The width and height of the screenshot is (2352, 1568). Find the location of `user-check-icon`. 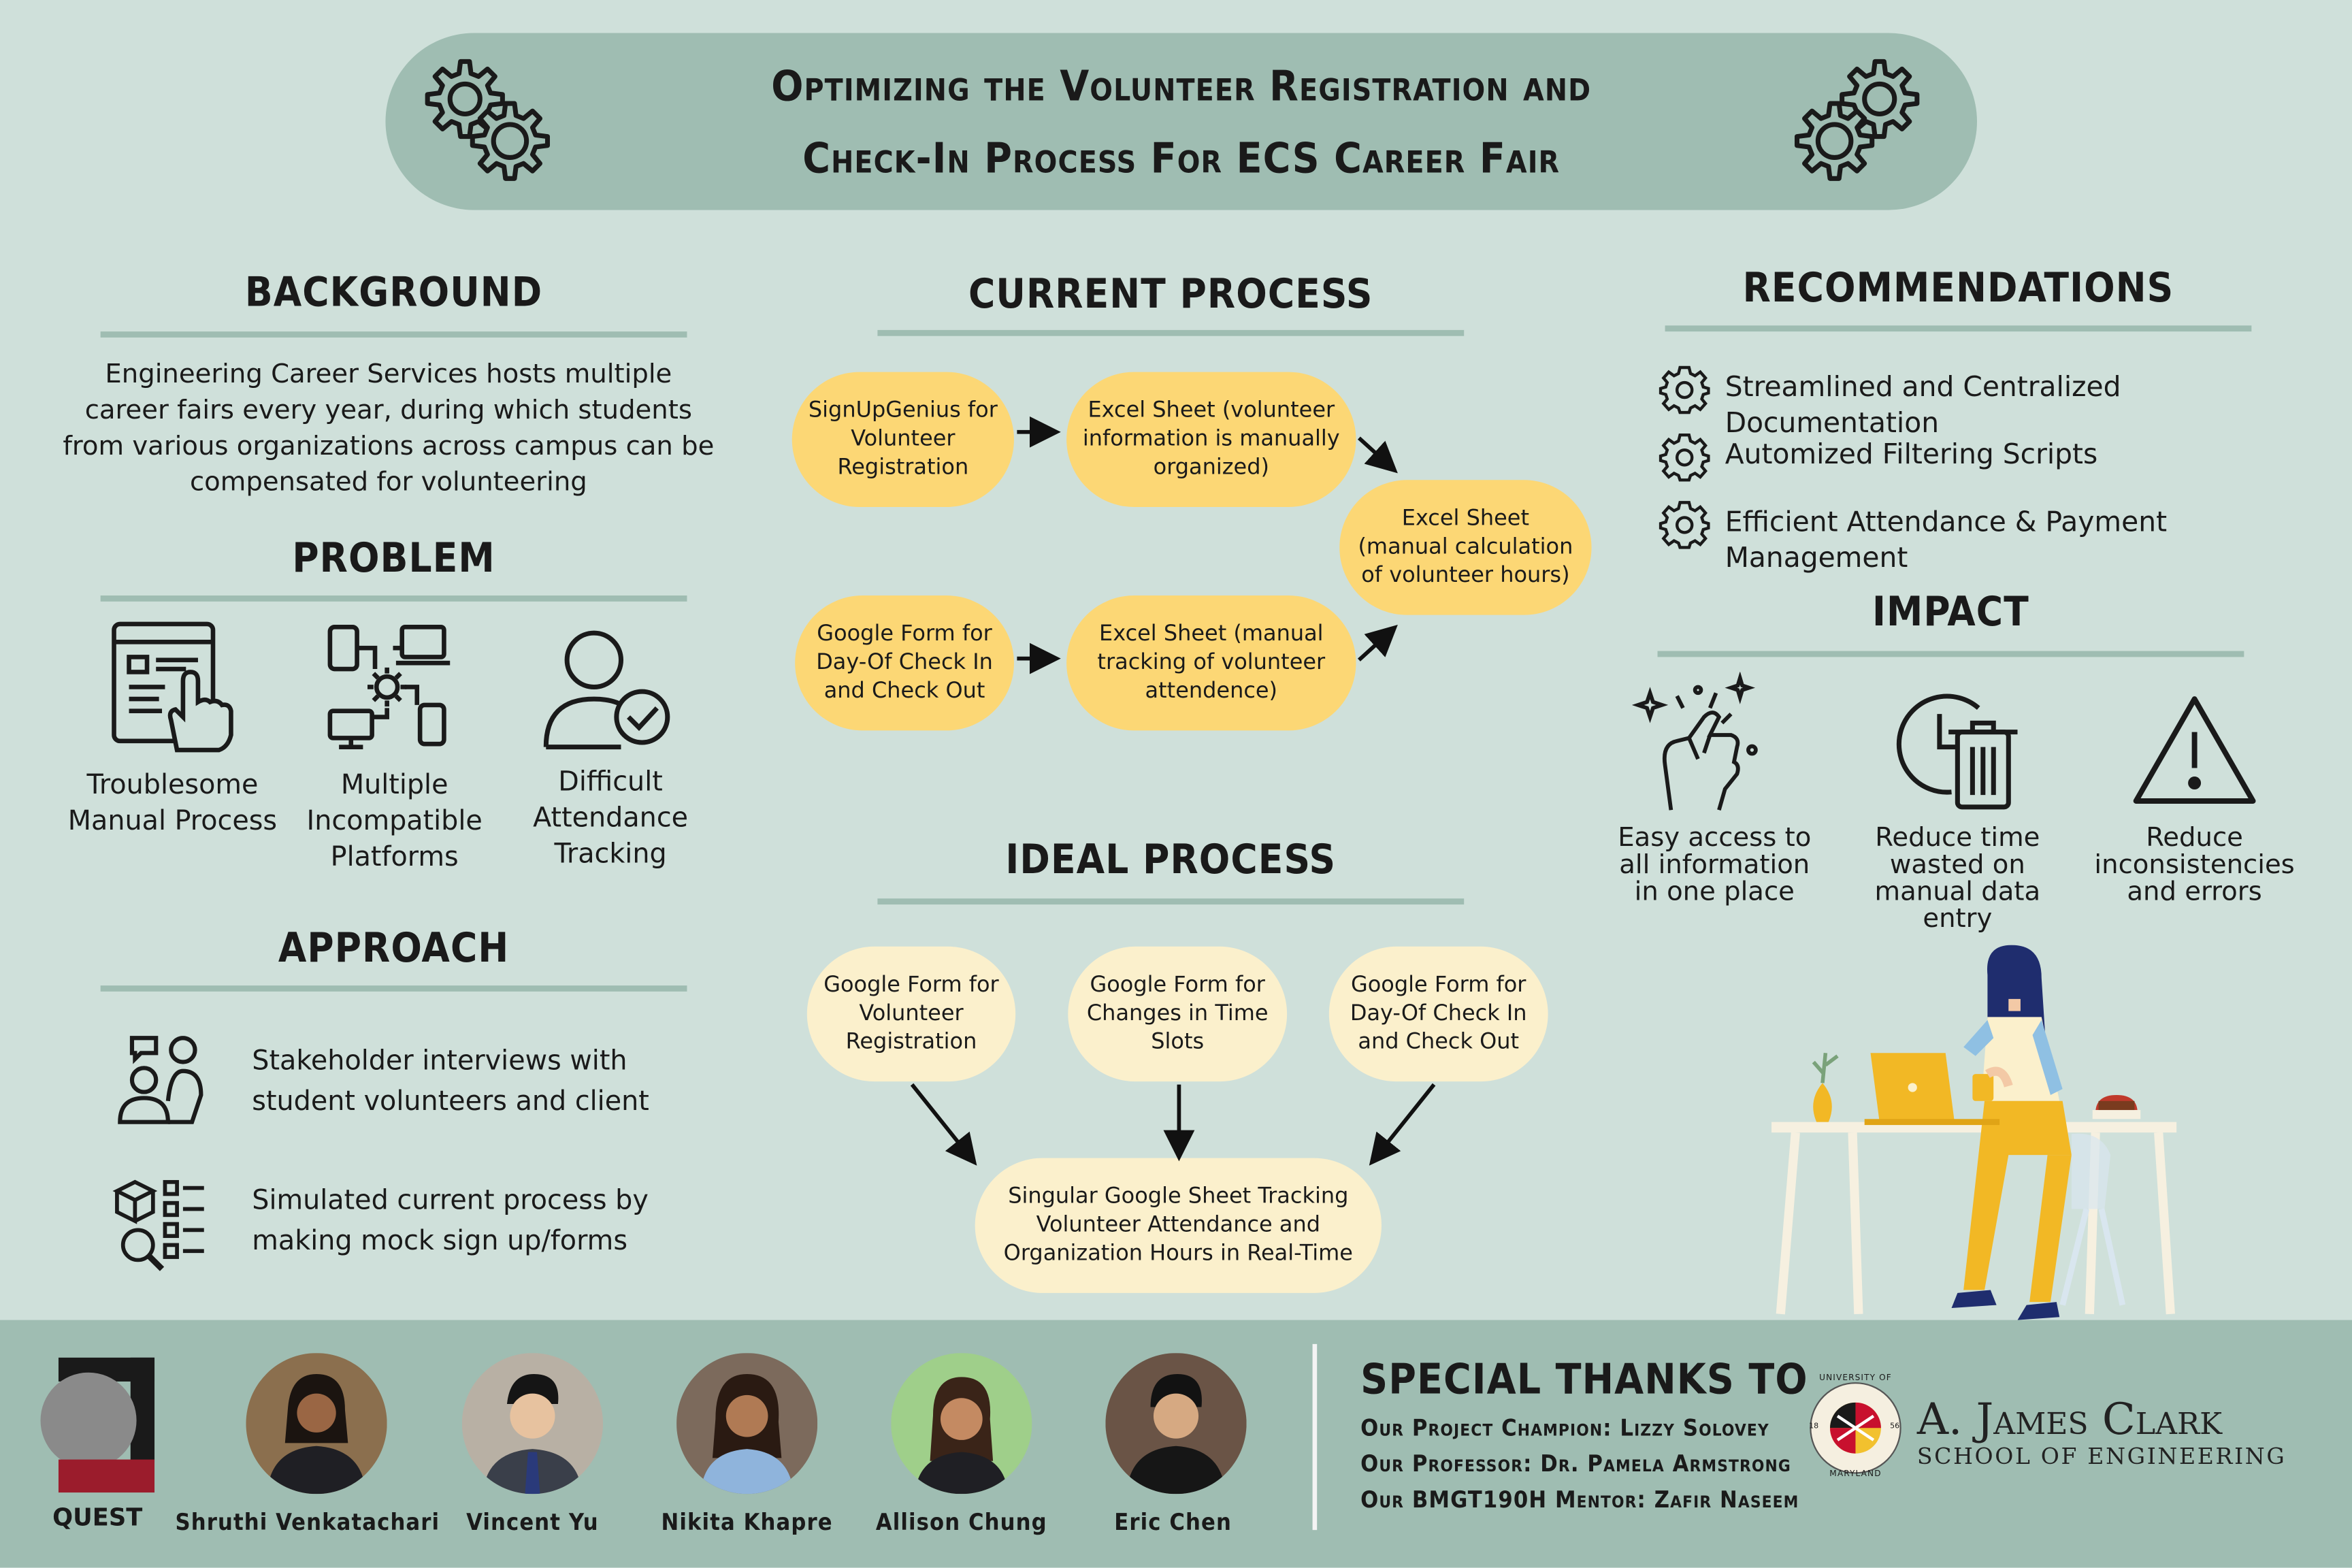

user-check-icon is located at coordinates (607, 690).